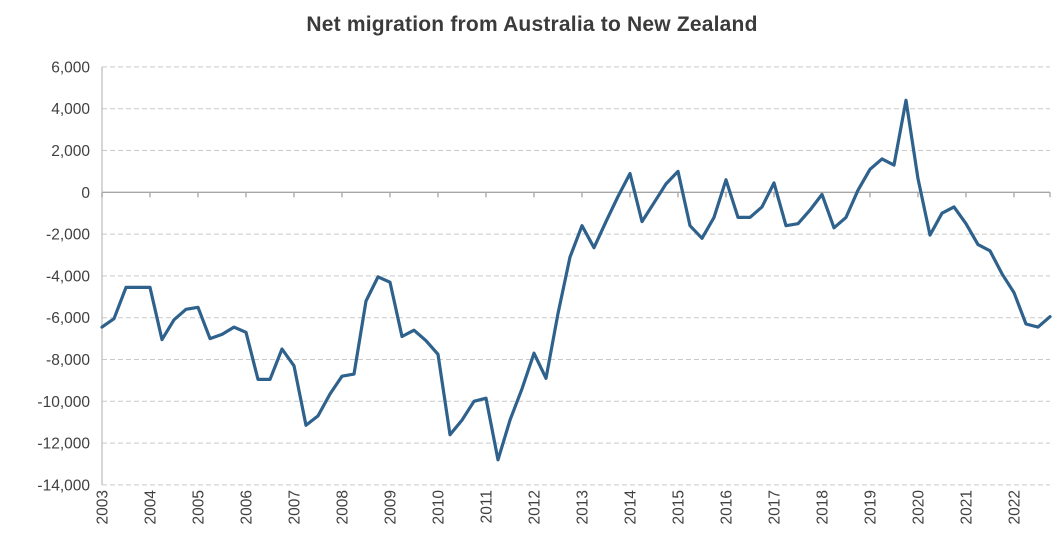 The width and height of the screenshot is (1064, 555). I want to click on x-year-label: 2016, so click(727, 507).